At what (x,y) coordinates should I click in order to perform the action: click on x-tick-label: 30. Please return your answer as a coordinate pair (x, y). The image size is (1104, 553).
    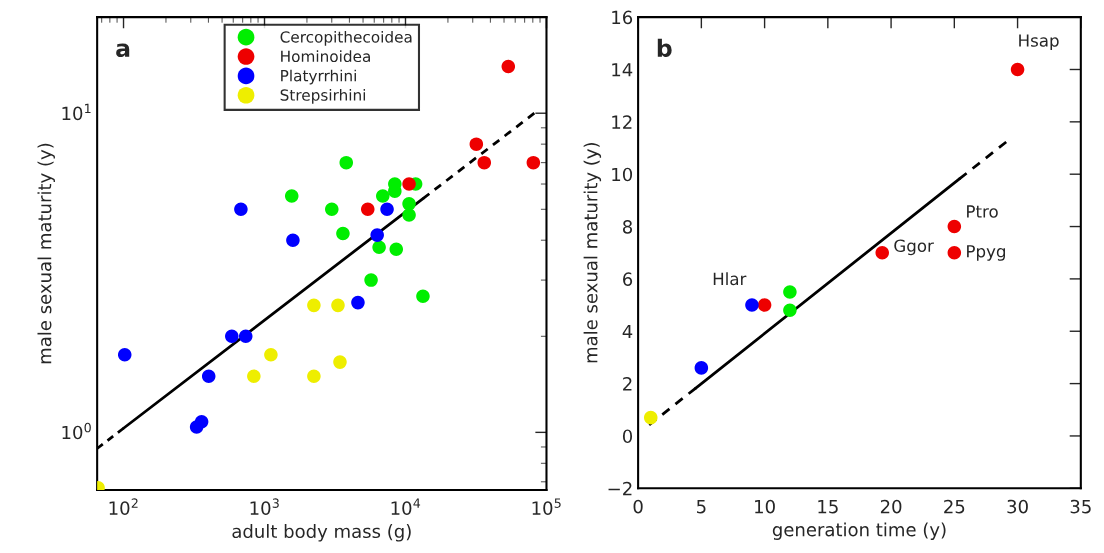
    Looking at the image, I should click on (1017, 506).